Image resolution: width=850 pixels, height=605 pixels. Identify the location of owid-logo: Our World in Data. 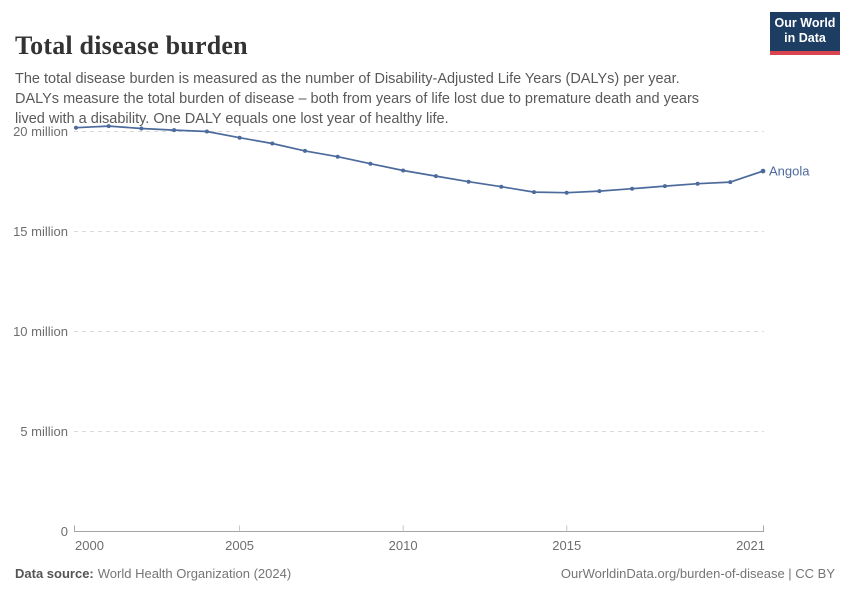
(805, 33).